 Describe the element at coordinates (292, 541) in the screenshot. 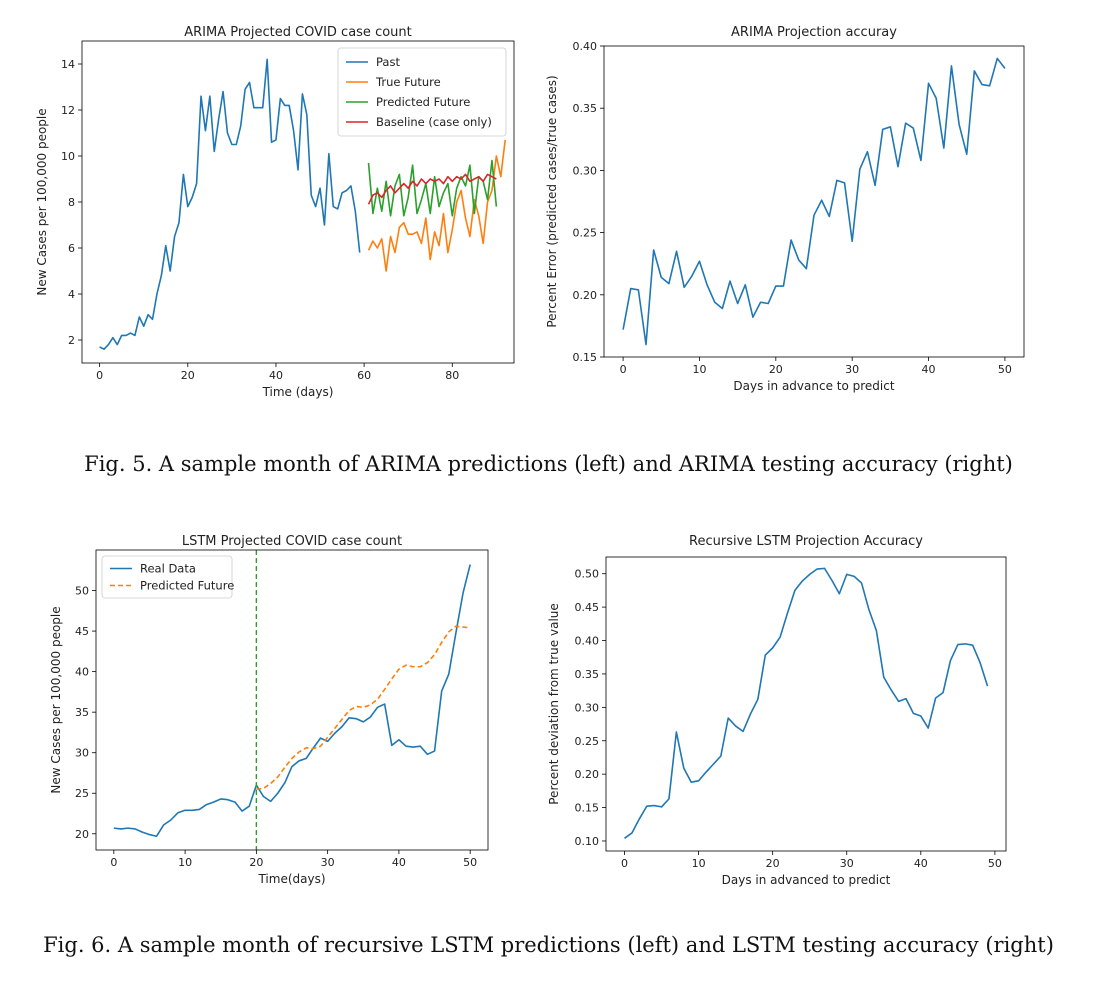

I see `chart-title: LSTM Projected COVID case count` at that location.